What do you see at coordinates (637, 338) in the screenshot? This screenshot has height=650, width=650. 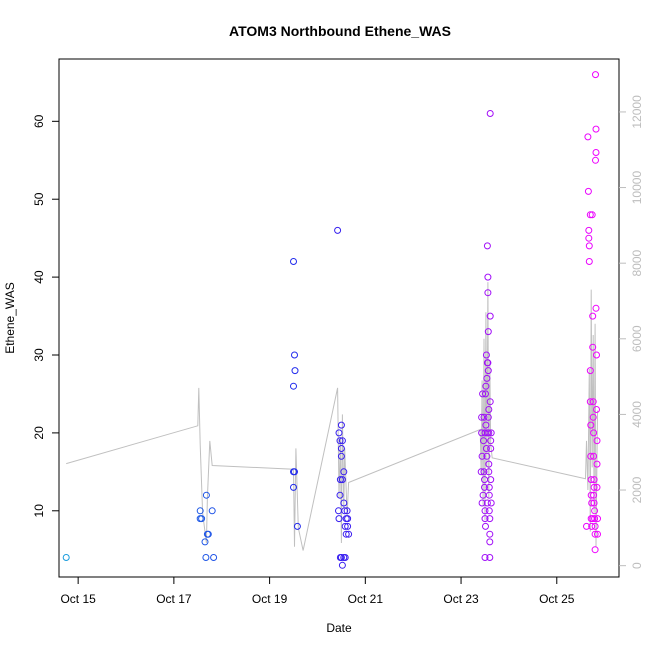 I see `y2-tick-label: 6000` at bounding box center [637, 338].